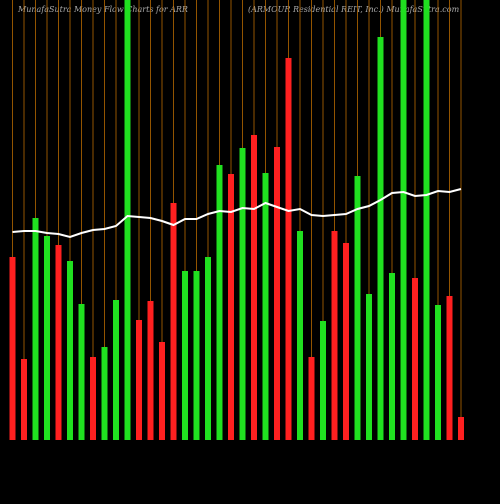  I want to click on chart-title: MunafaSutra Money Flow Charts for ARR, so click(102, 9).